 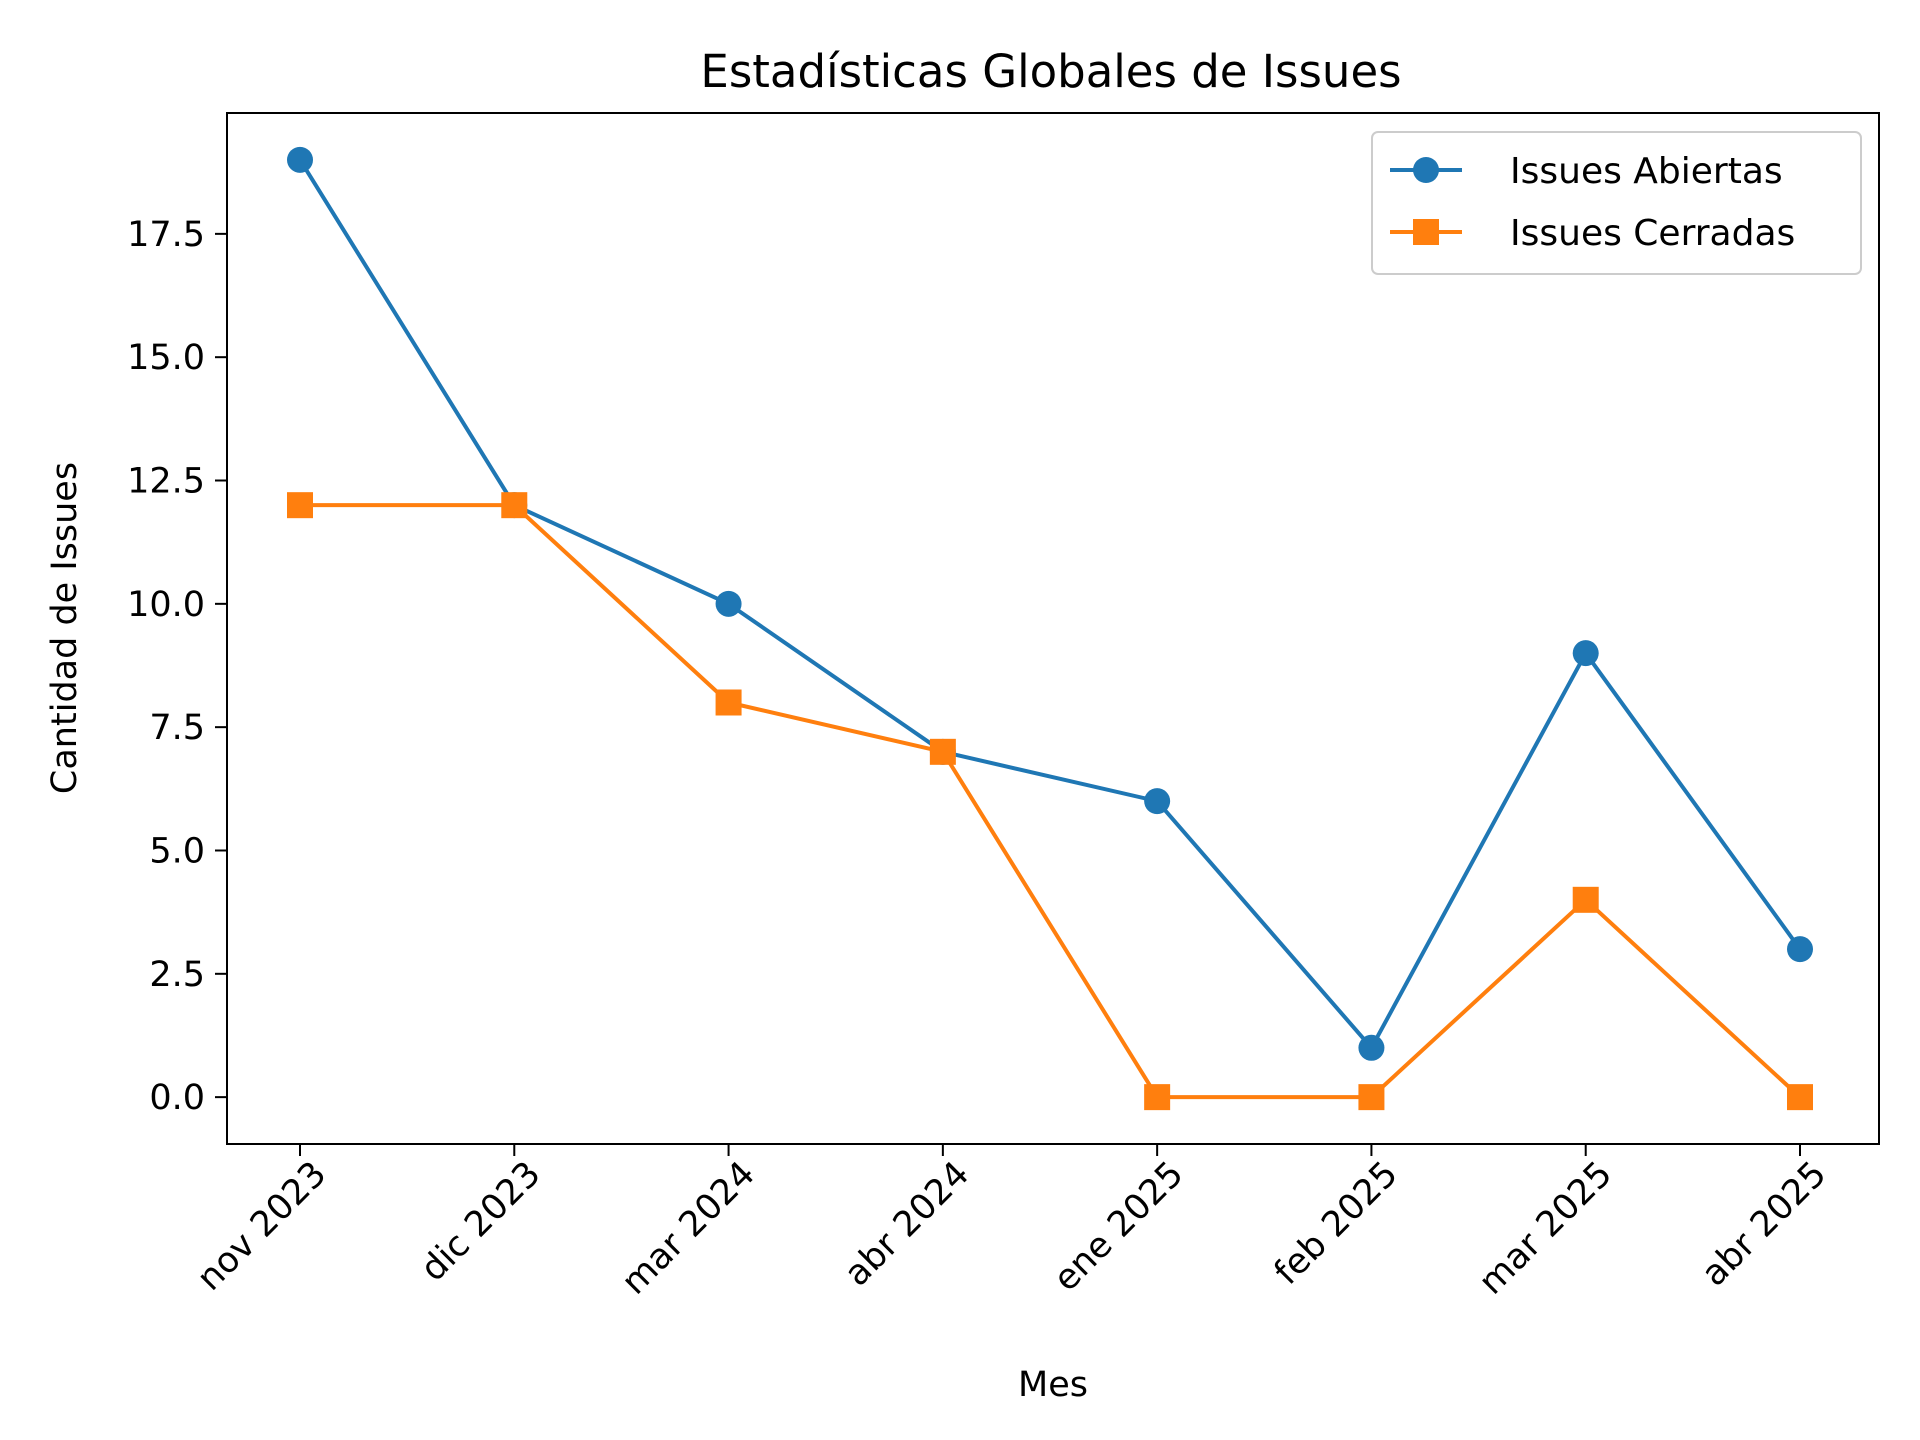 I want to click on y-tick-label: 17.5, so click(x=166, y=235).